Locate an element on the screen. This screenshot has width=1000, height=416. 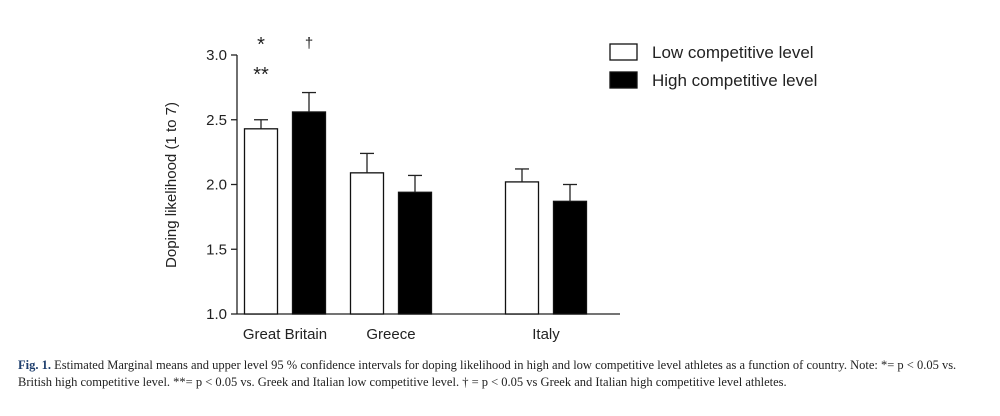
legend-label: High competitive level is located at coordinates (734, 80).